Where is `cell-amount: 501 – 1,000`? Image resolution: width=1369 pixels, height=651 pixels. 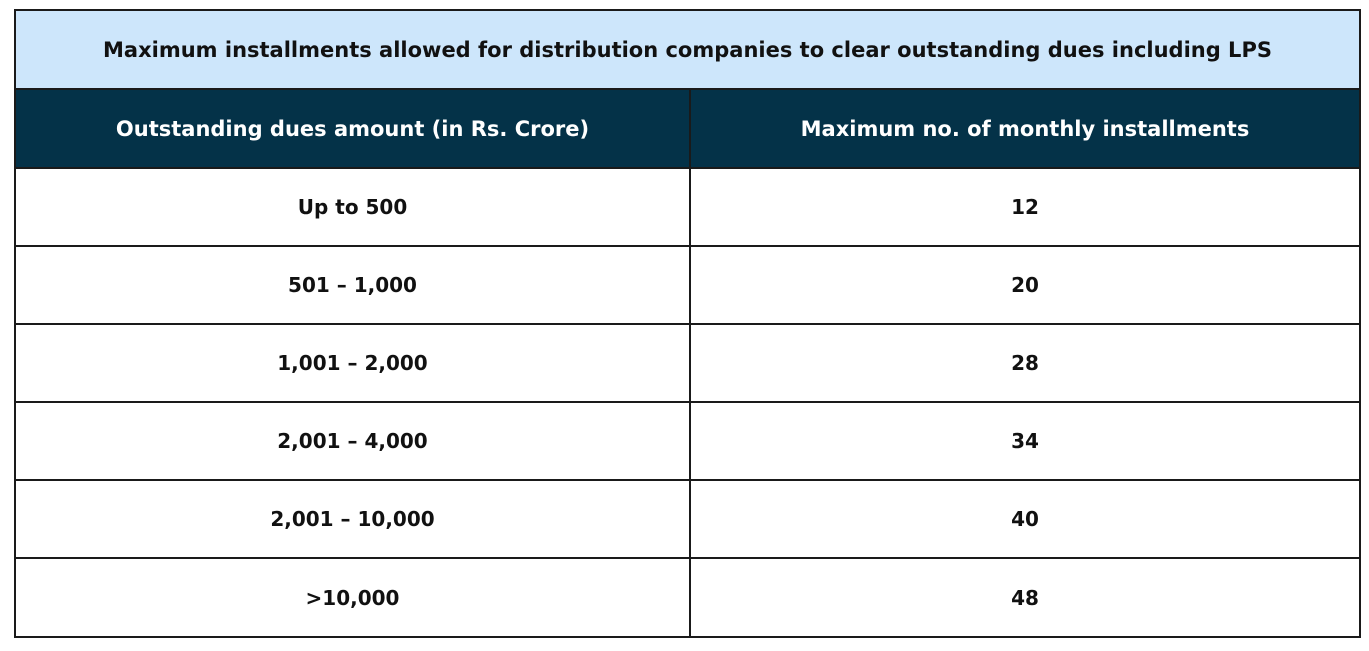 cell-amount: 501 – 1,000 is located at coordinates (353, 285).